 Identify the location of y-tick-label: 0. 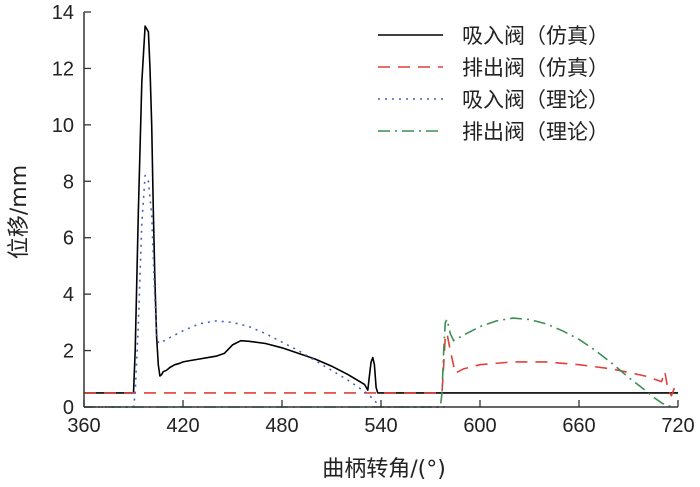
(68, 408).